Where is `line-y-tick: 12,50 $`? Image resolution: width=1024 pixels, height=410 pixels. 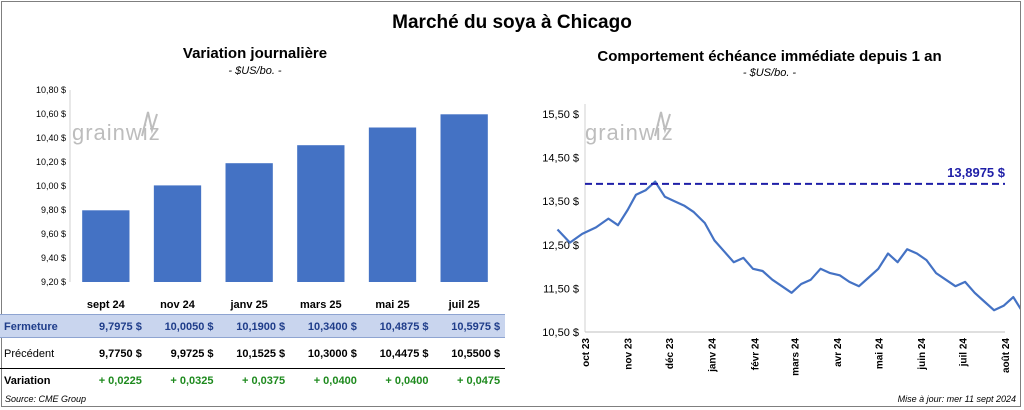 line-y-tick: 12,50 $ is located at coordinates (560, 246).